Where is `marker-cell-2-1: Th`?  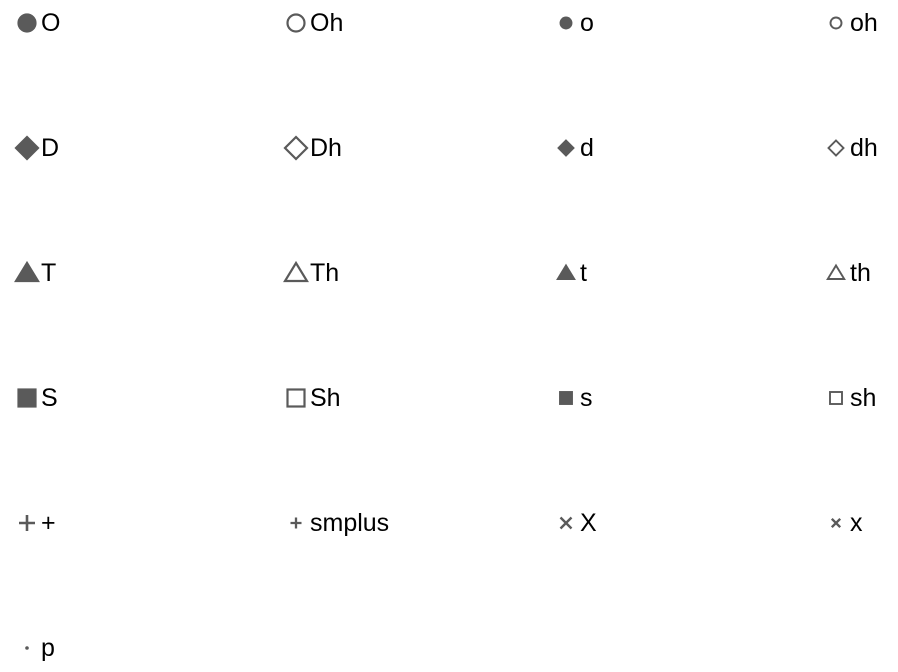 marker-cell-2-1: Th is located at coordinates (311, 273).